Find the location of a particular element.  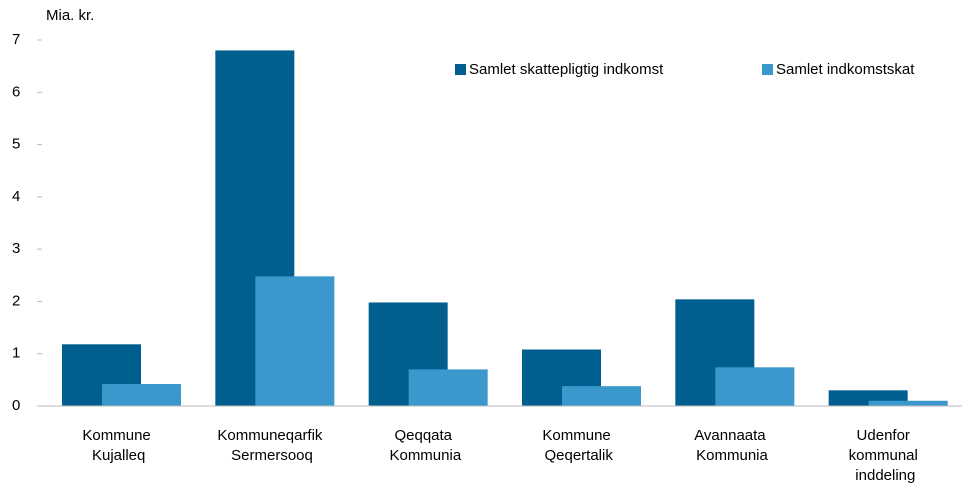

y-tick-label: 0 is located at coordinates (16, 405).